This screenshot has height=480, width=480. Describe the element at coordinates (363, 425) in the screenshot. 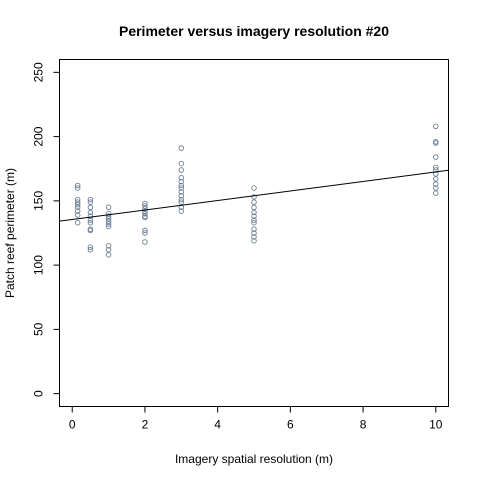

I see `x-tick-label: 8` at that location.